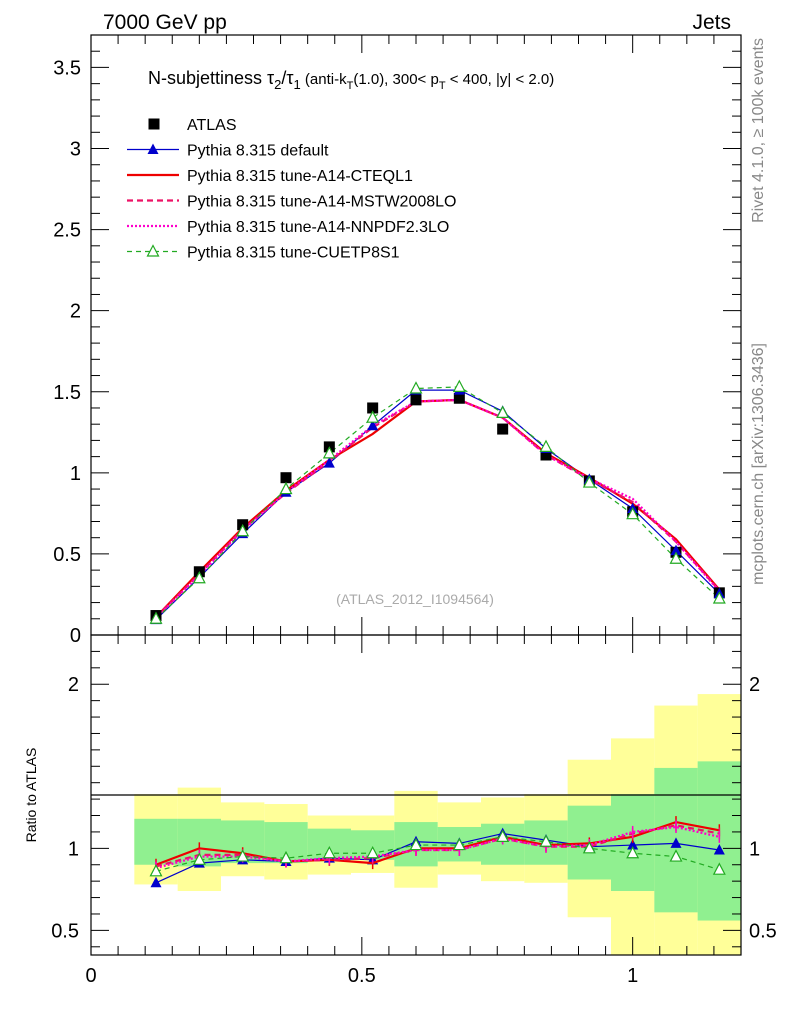 The width and height of the screenshot is (786, 1029). I want to click on x-tick-label: 0, so click(90, 976).